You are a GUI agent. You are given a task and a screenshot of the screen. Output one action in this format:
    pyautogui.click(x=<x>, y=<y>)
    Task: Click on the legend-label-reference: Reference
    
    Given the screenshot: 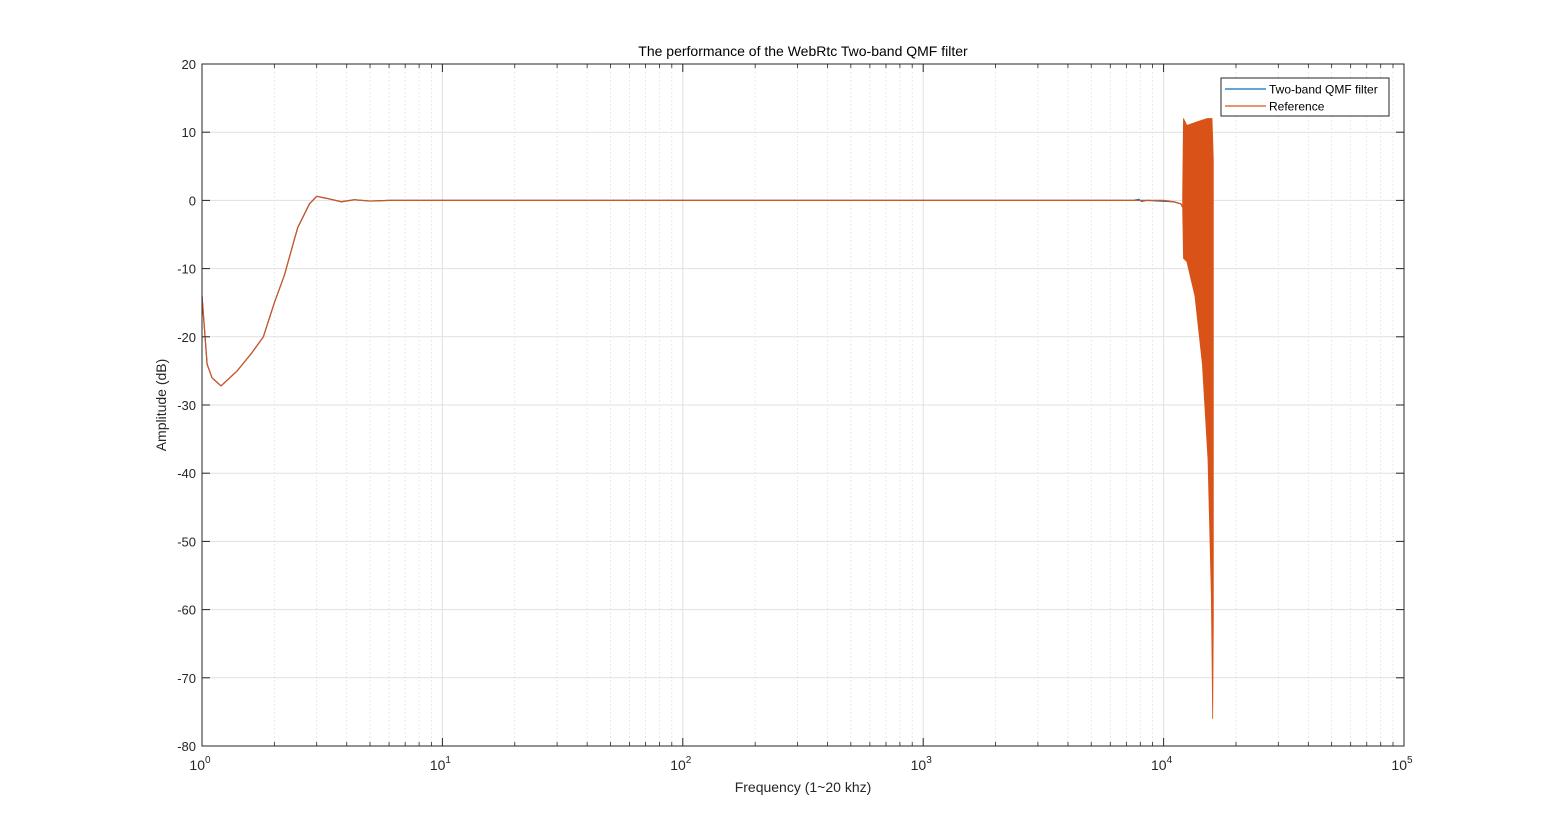 What is the action you would take?
    pyautogui.click(x=1297, y=107)
    